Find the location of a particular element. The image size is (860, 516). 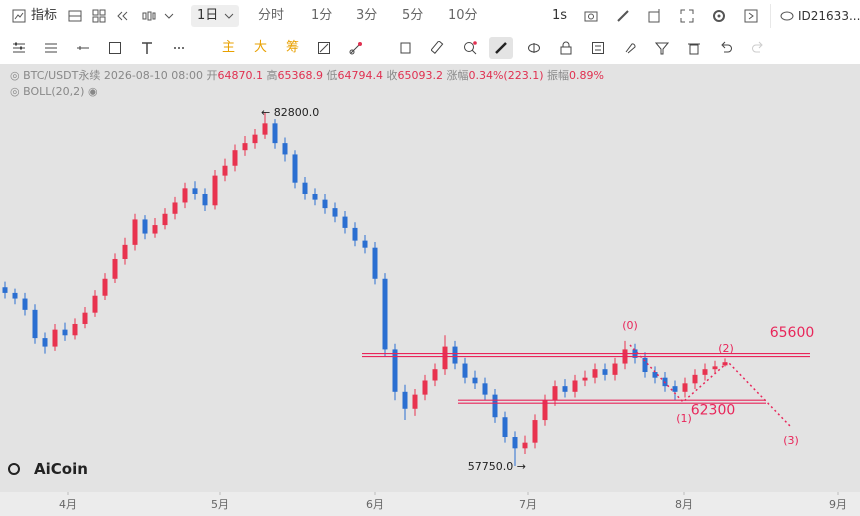

indicator-toggle: ◎ is located at coordinates (17, 91).